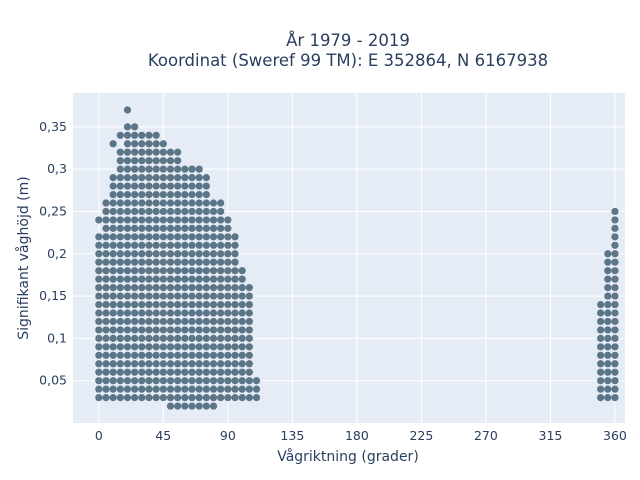  I want to click on y-tick-label: 0,3, so click(57, 168).